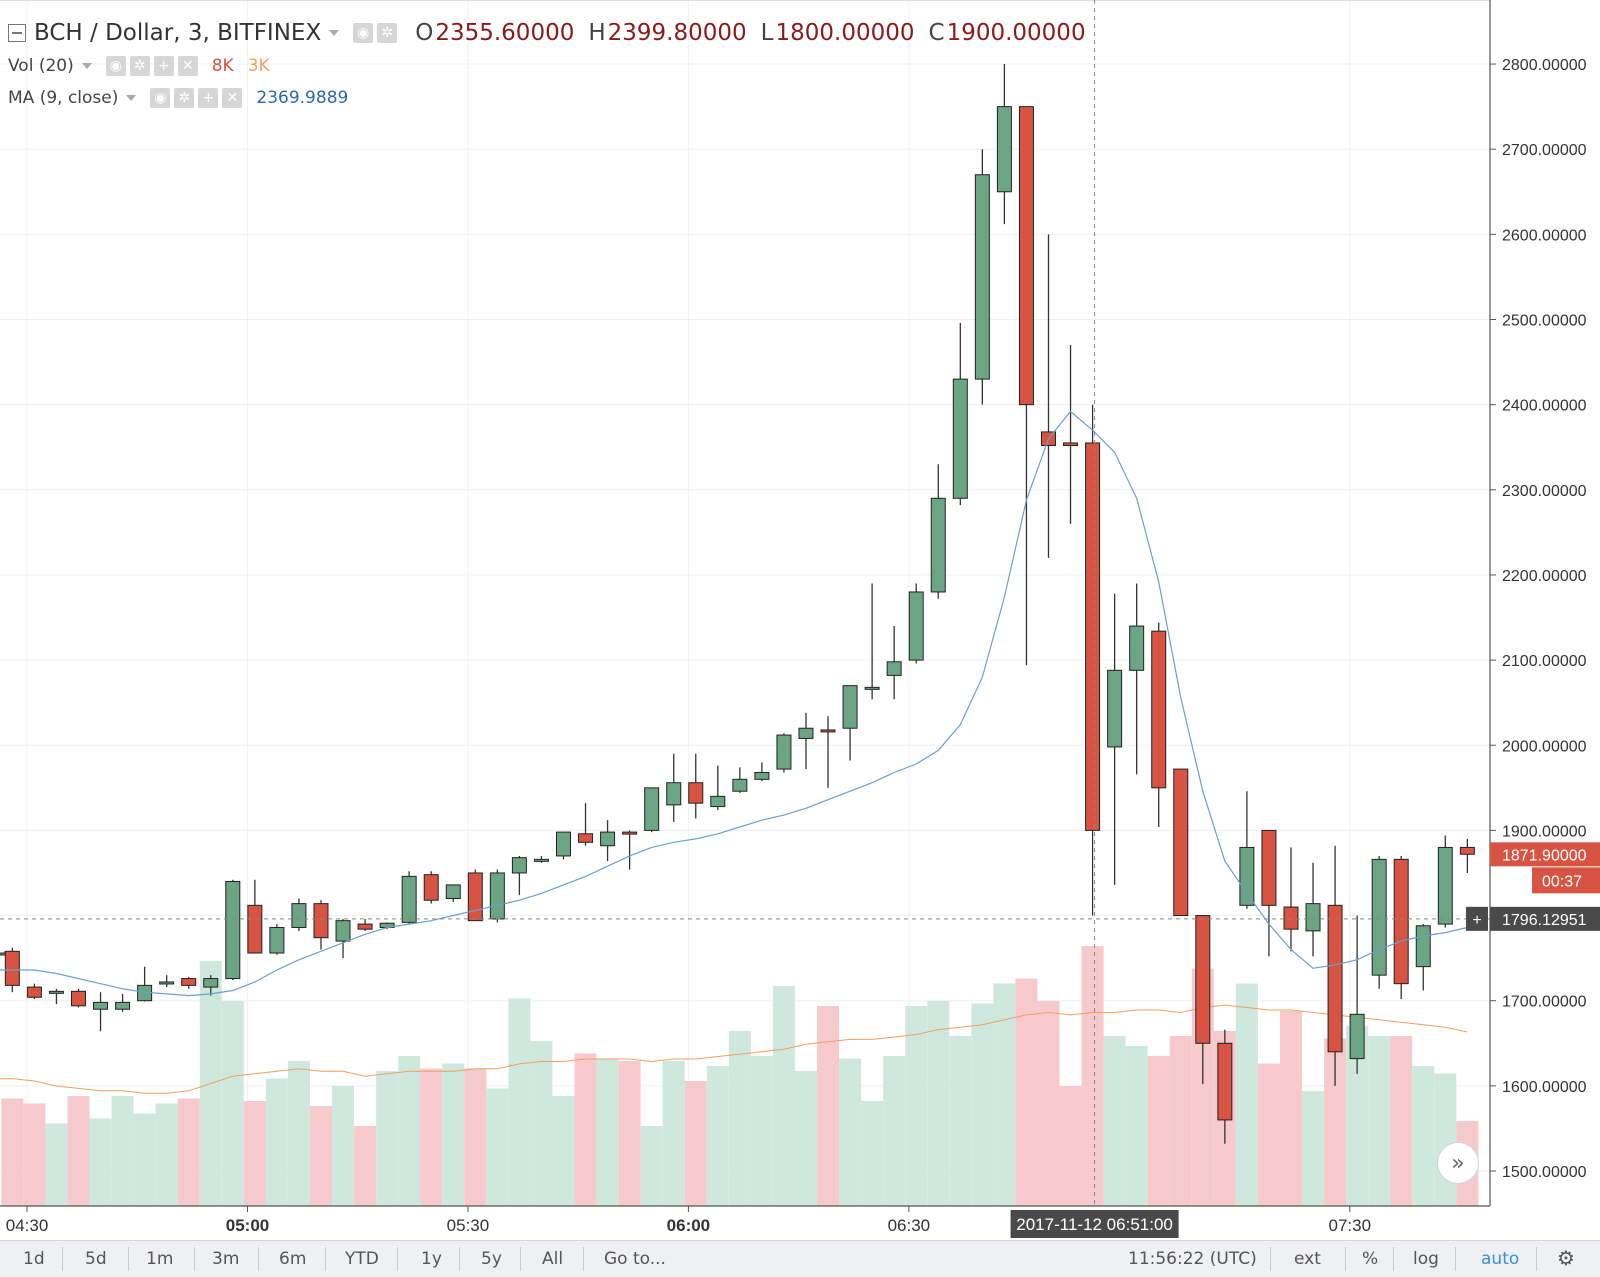 The image size is (1600, 1277). Describe the element at coordinates (362, 1259) in the screenshot. I see `range-ytd: YTD` at that location.